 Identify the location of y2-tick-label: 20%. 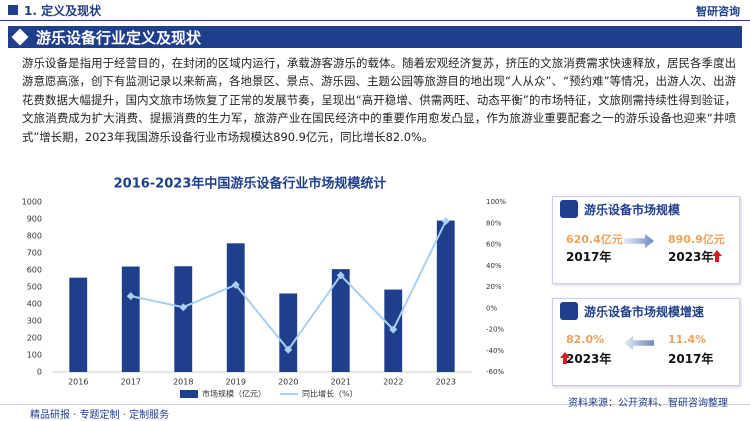
(494, 287).